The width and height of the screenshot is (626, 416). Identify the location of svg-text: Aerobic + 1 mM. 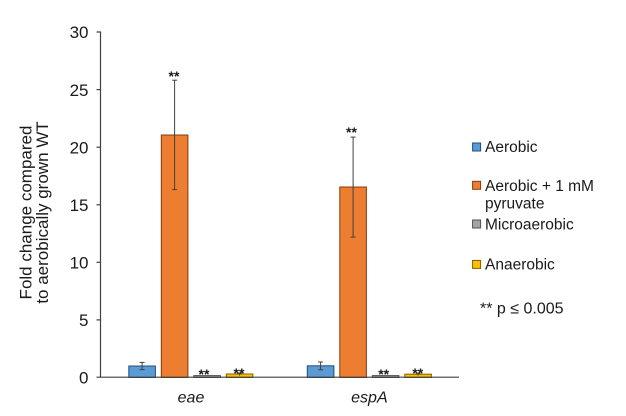
(539, 186).